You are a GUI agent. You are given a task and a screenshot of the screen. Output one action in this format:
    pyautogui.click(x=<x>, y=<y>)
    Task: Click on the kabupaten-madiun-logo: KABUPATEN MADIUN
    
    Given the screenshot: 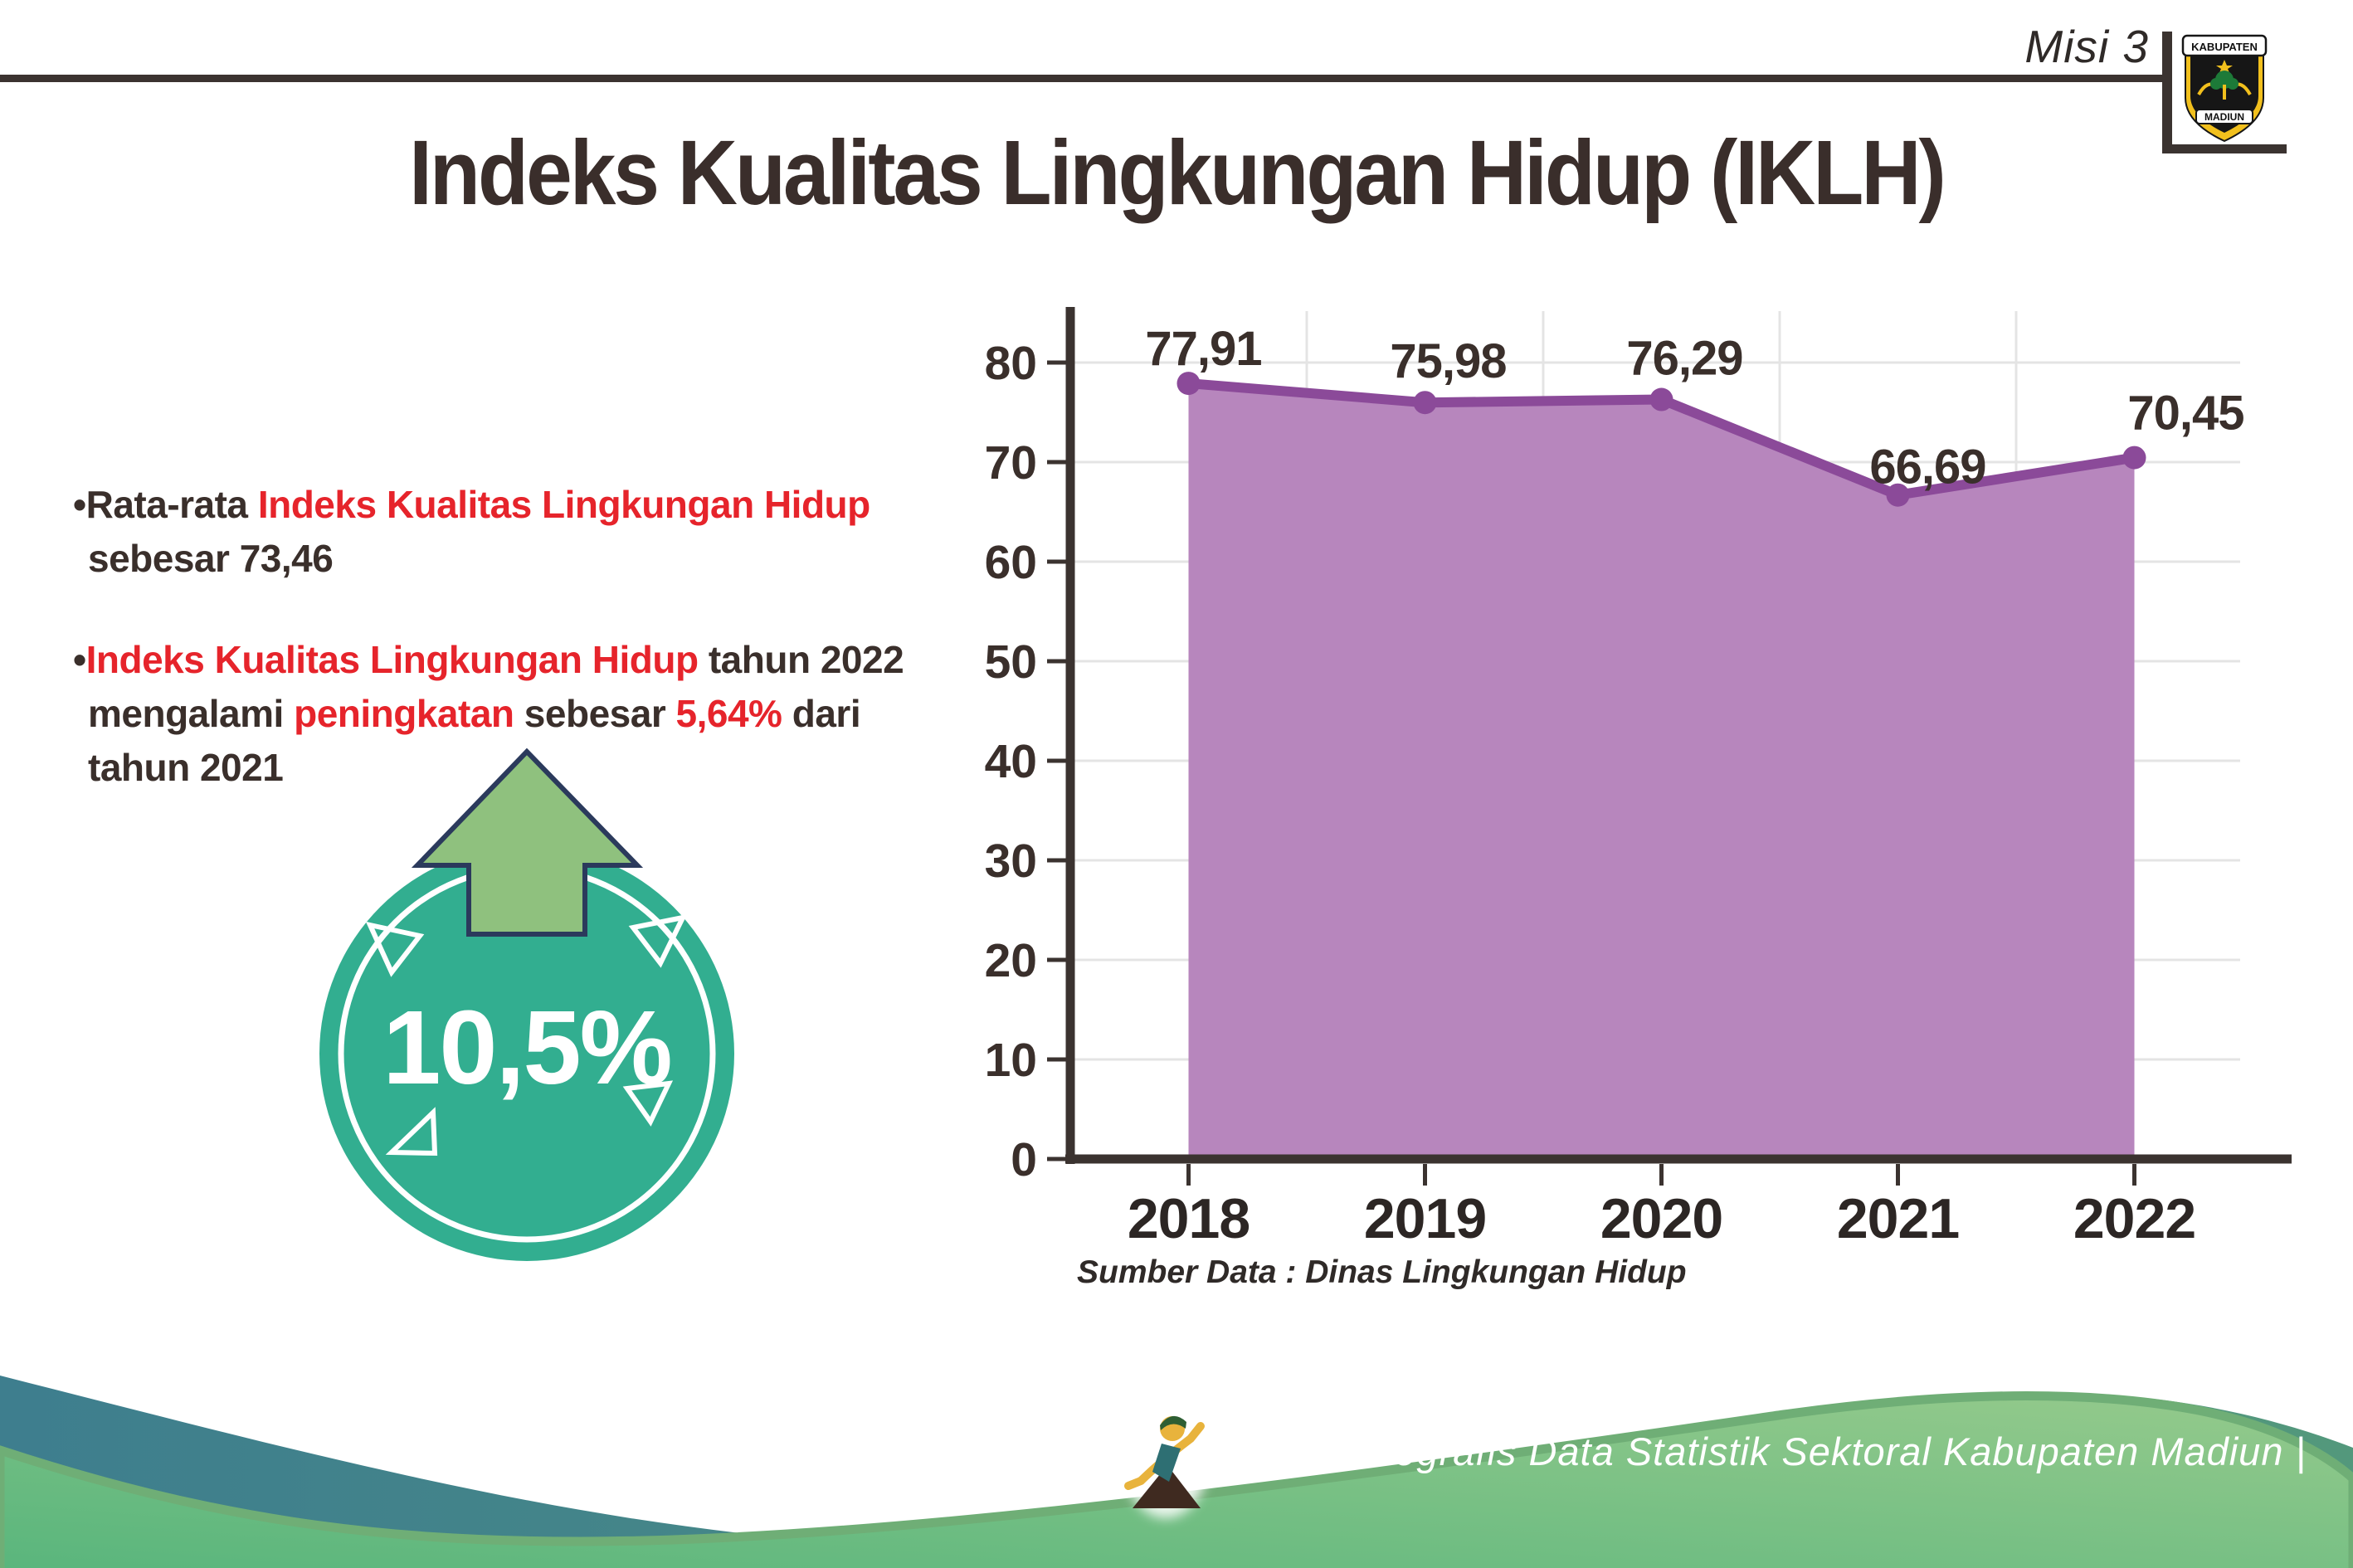 What is the action you would take?
    pyautogui.click(x=2224, y=88)
    